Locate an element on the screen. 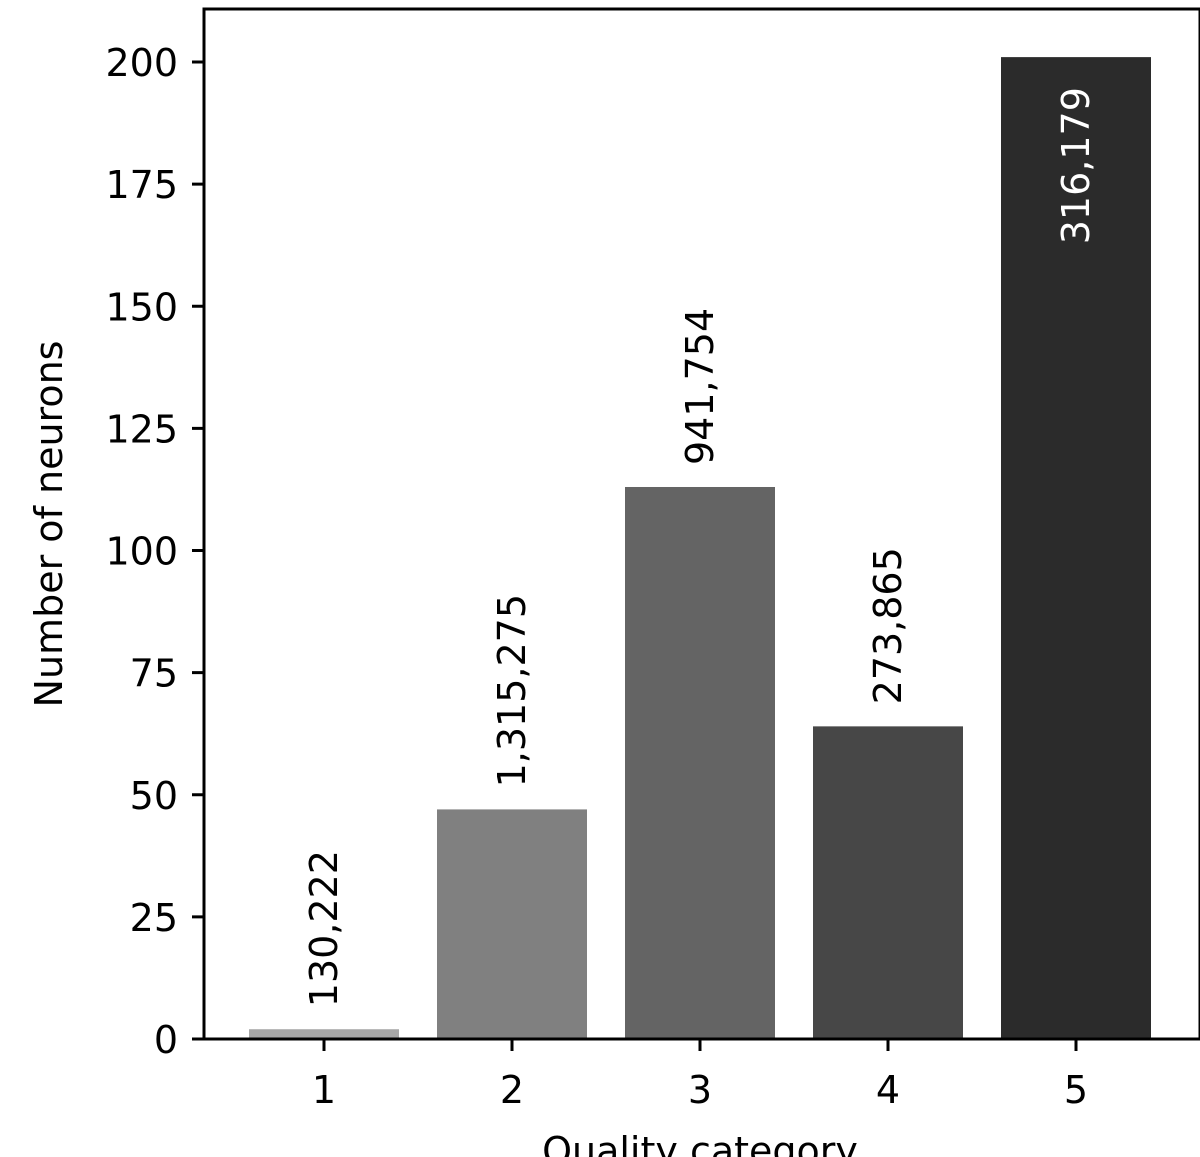  y-tick-label-125: 125 is located at coordinates (141, 429).